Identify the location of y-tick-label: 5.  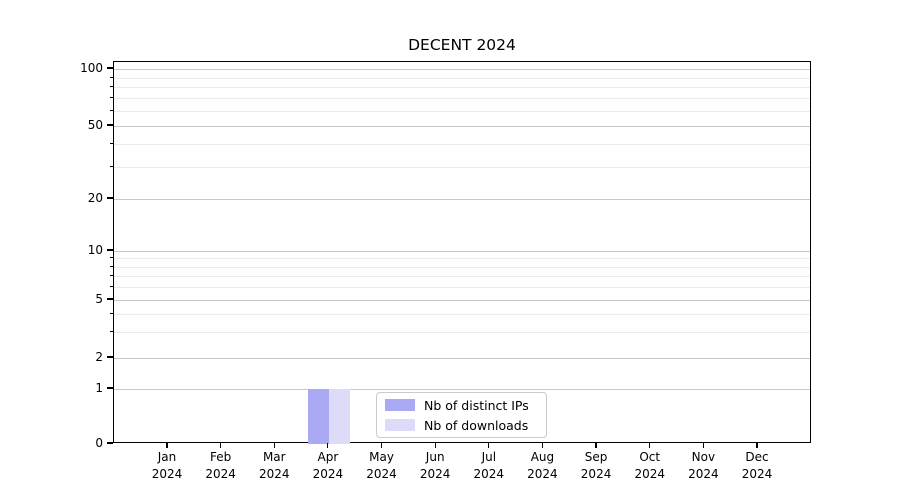
(99, 299).